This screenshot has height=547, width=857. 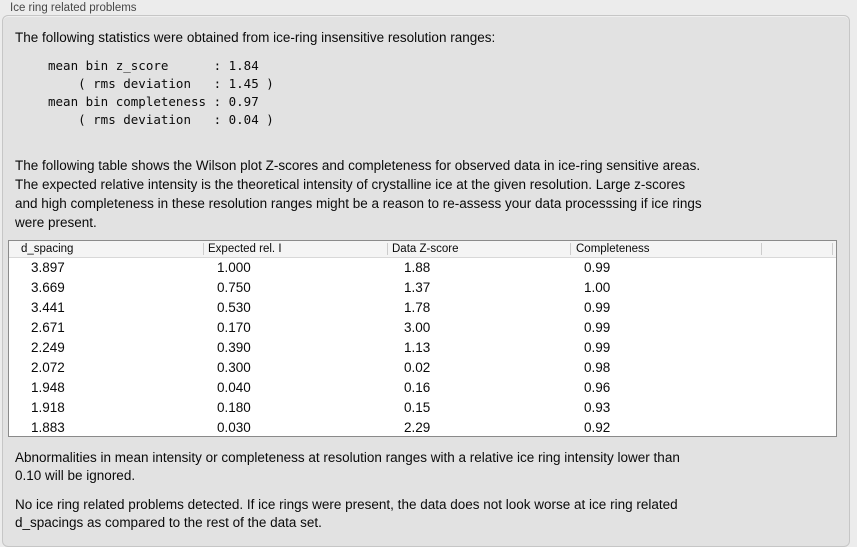 What do you see at coordinates (234, 427) in the screenshot?
I see `table-cell: 0.030` at bounding box center [234, 427].